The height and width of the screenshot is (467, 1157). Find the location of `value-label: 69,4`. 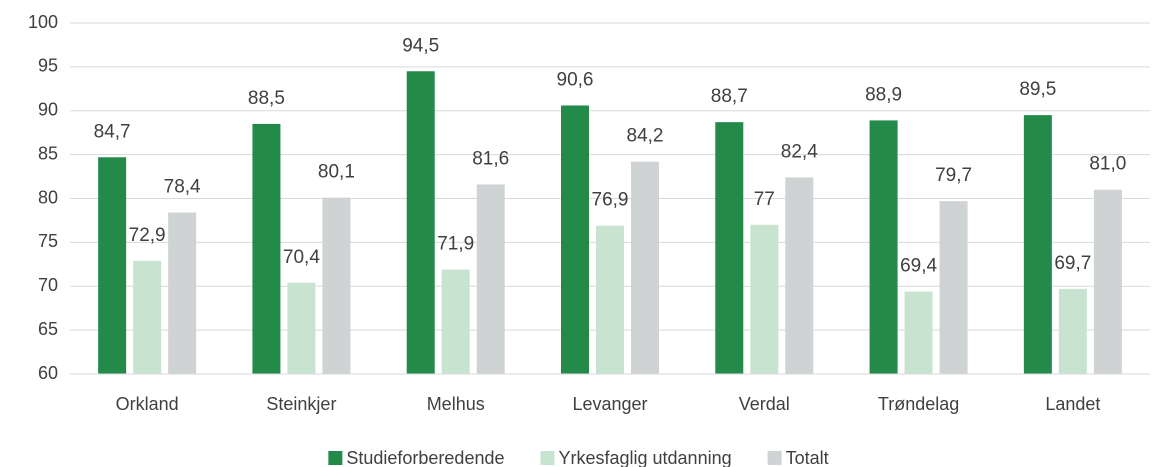

value-label: 69,4 is located at coordinates (918, 266).